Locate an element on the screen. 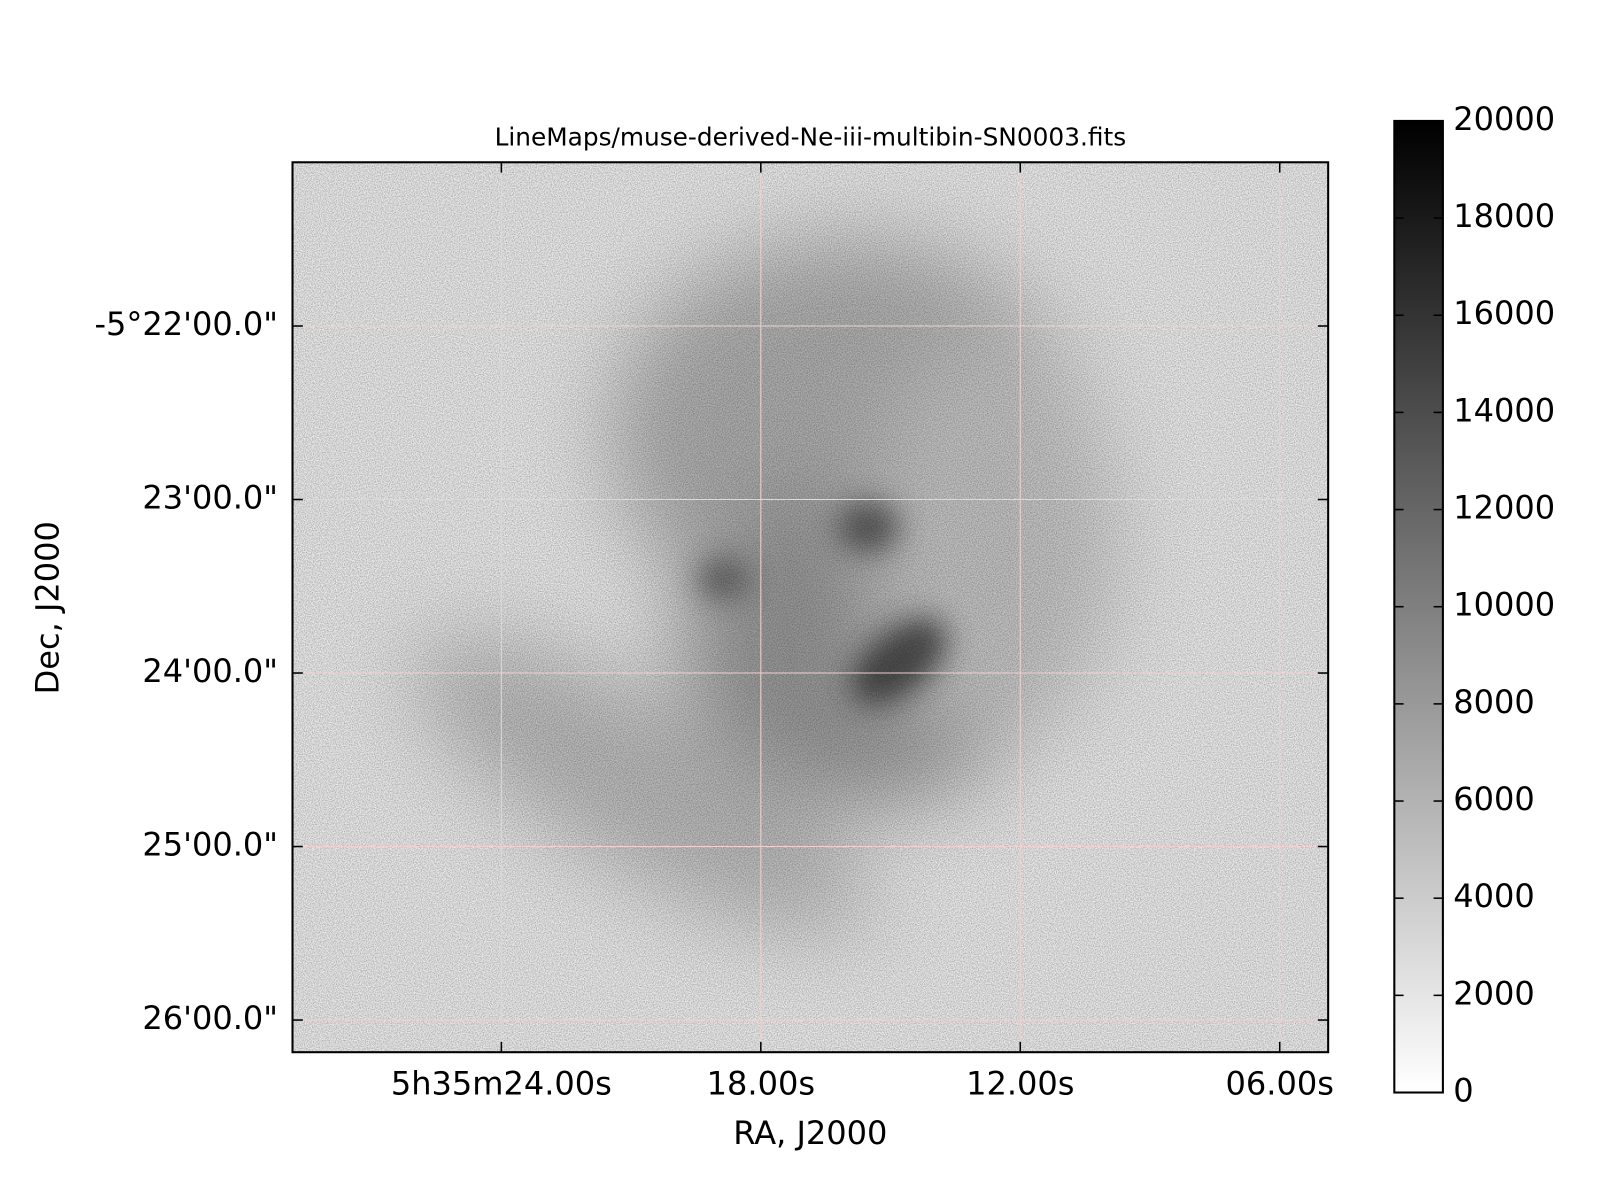  colorbar-tick-label: 4000 is located at coordinates (1494, 896).